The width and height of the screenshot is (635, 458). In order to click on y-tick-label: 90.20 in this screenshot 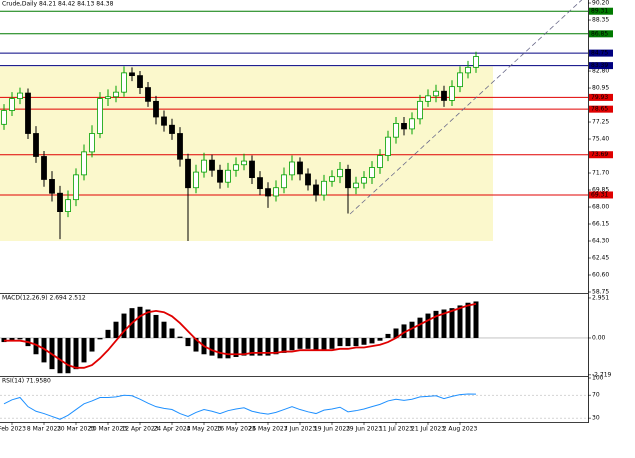, I will do `click(600, 3)`.